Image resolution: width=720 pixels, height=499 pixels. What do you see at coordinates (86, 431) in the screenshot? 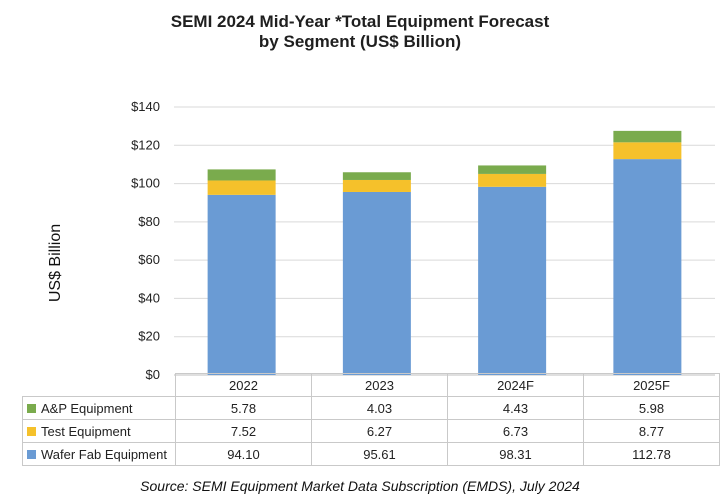
I see `legend-label: Test Equipment` at bounding box center [86, 431].